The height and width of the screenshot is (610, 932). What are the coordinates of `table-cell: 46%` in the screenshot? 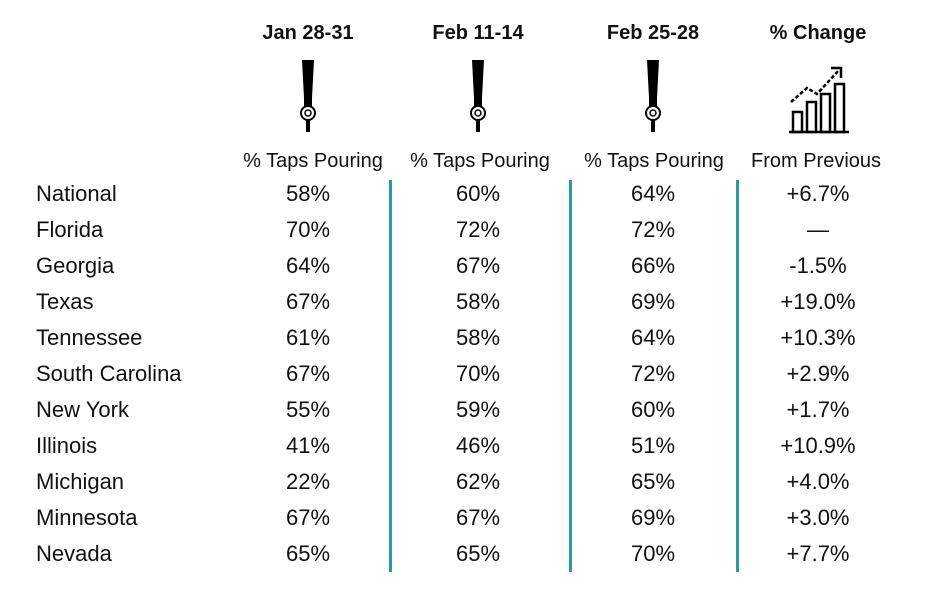 It's located at (478, 445).